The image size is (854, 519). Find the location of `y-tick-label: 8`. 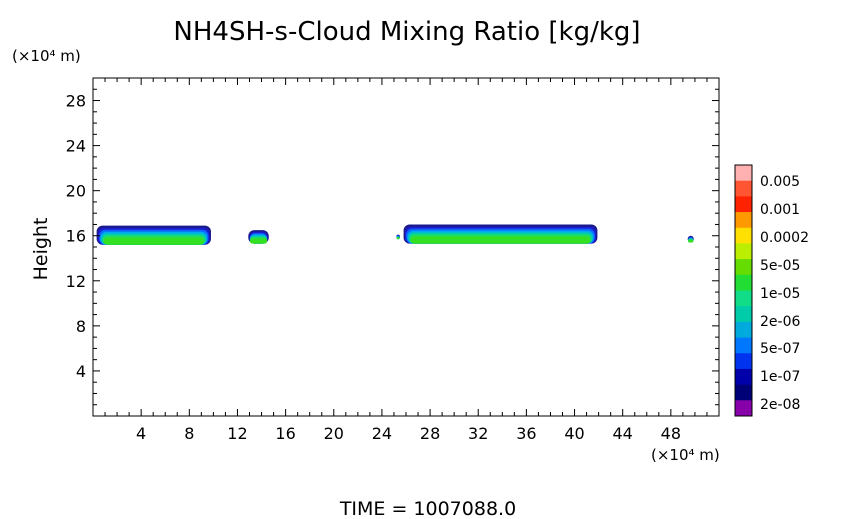

y-tick-label: 8 is located at coordinates (81, 326).